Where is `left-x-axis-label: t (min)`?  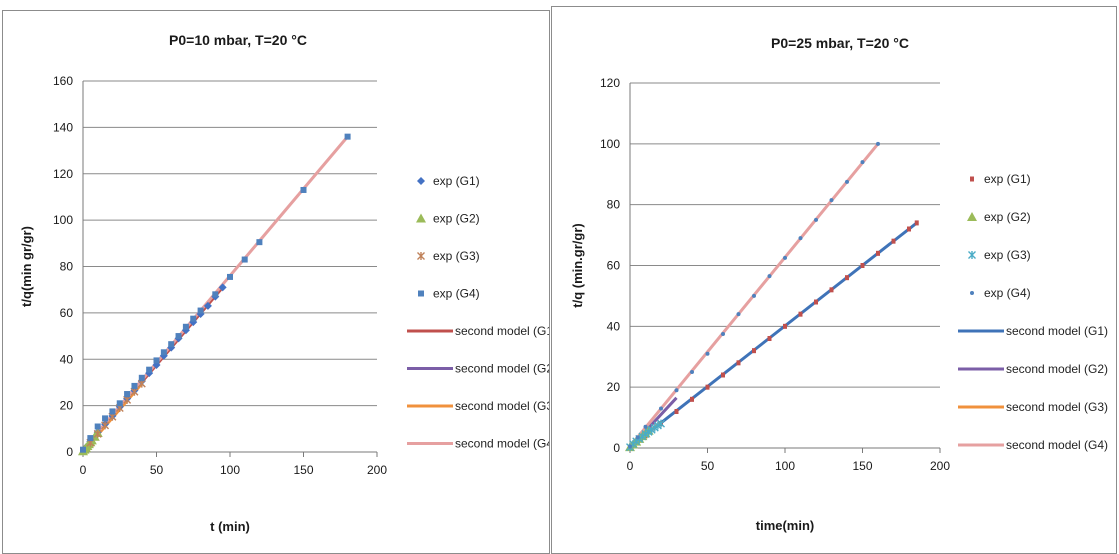 left-x-axis-label: t (min) is located at coordinates (230, 526).